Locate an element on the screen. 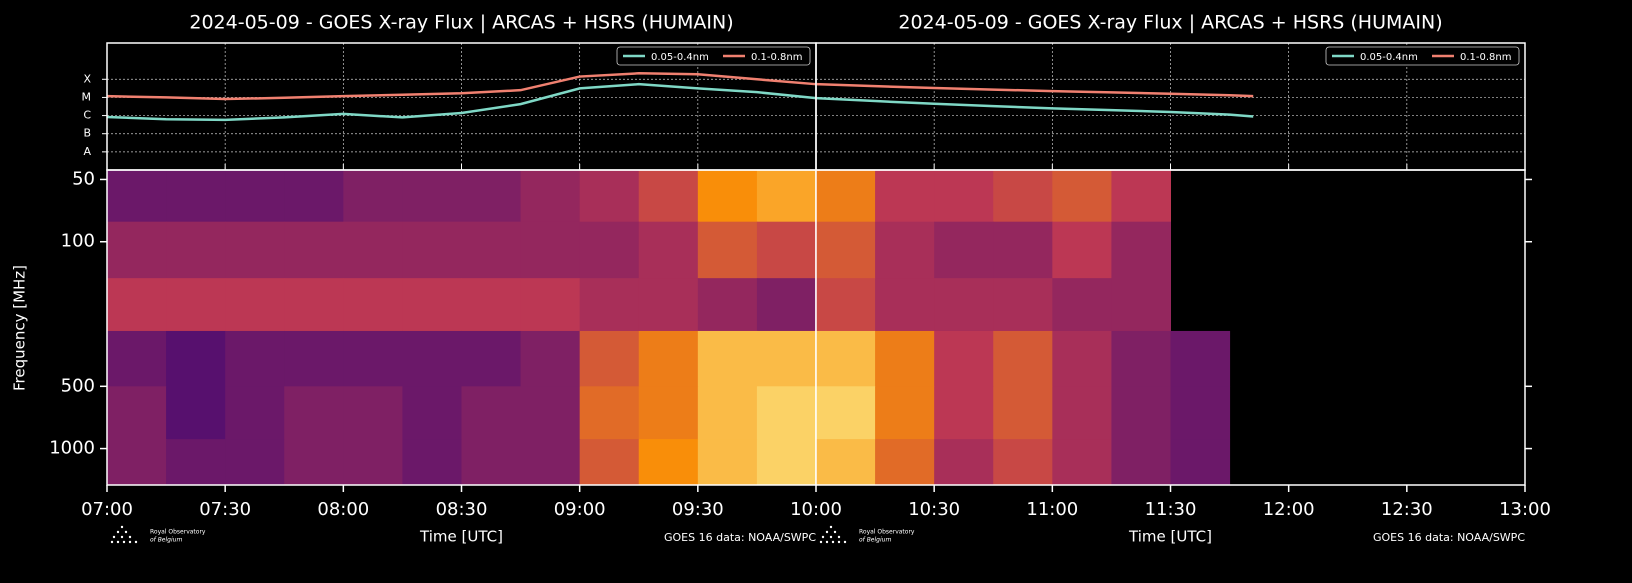 The image size is (1632, 583). y-tick-label: 500 is located at coordinates (78, 385).